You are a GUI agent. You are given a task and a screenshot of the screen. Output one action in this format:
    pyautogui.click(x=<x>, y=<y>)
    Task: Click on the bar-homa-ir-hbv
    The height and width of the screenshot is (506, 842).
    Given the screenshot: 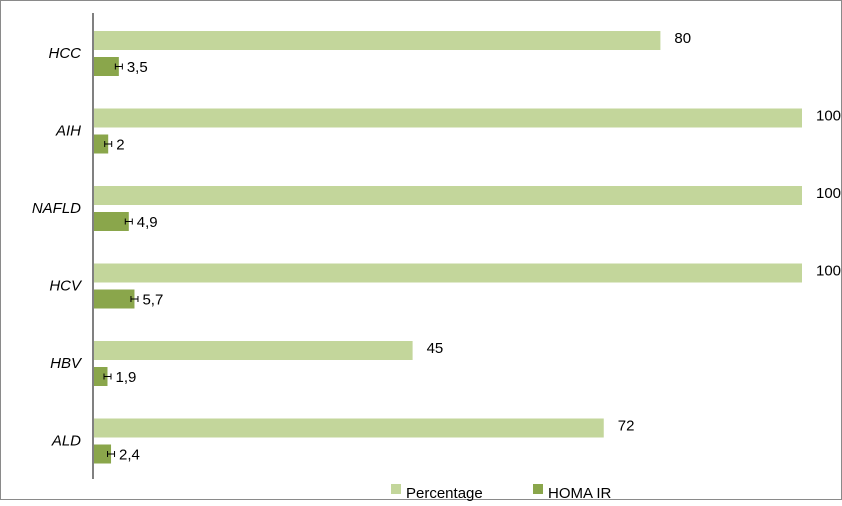 What is the action you would take?
    pyautogui.click(x=101, y=376)
    